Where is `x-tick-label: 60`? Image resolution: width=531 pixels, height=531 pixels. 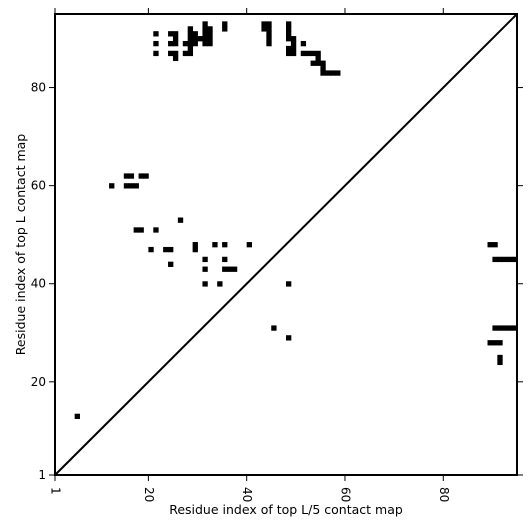 x-tick-label: 60 is located at coordinates (345, 494).